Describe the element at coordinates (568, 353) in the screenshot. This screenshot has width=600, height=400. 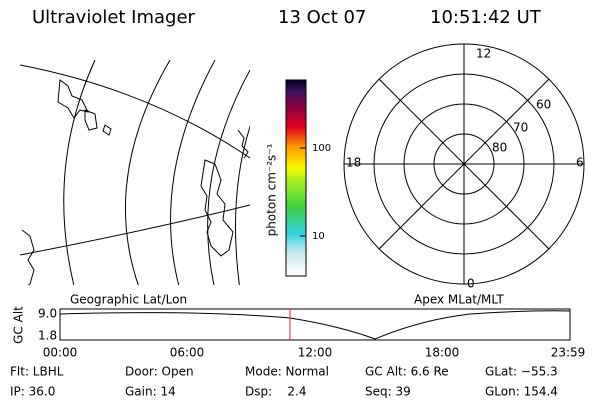
I see `timeline-xtick: 23:59` at that location.